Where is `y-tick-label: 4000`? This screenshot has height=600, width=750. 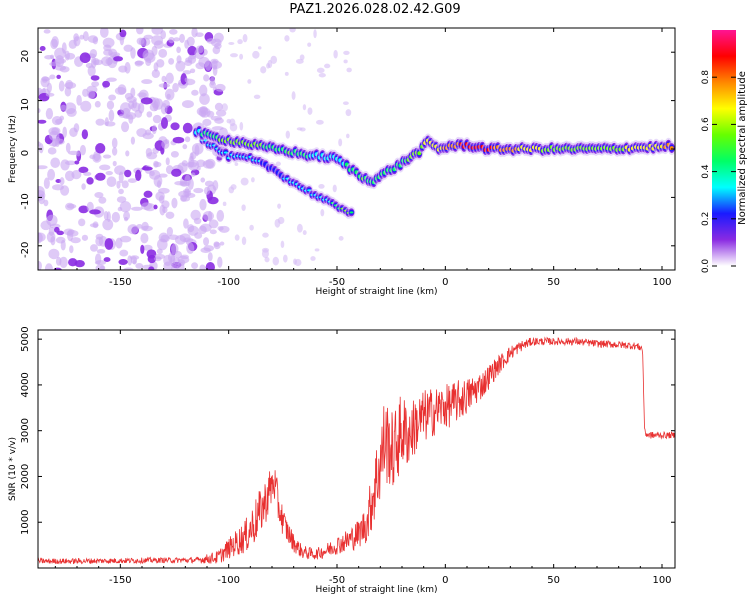 y-tick-label: 4000 is located at coordinates (25, 384).